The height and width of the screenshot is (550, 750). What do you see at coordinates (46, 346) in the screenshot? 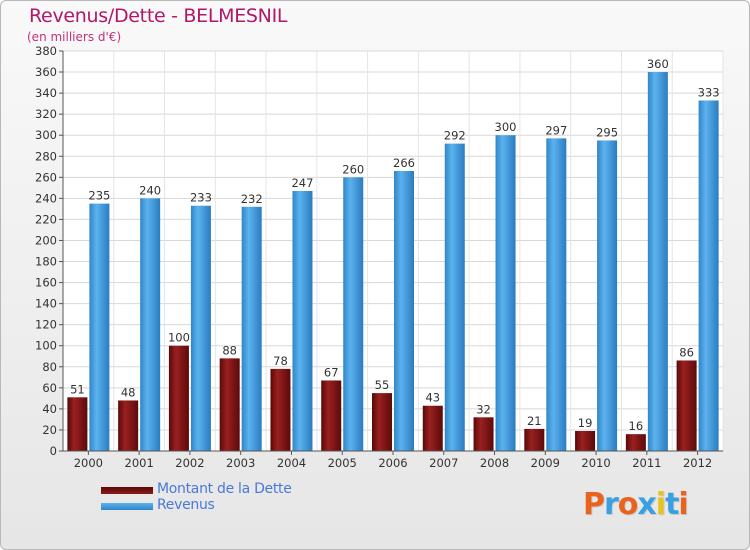
I see `y-tick-label: 100` at bounding box center [46, 346].